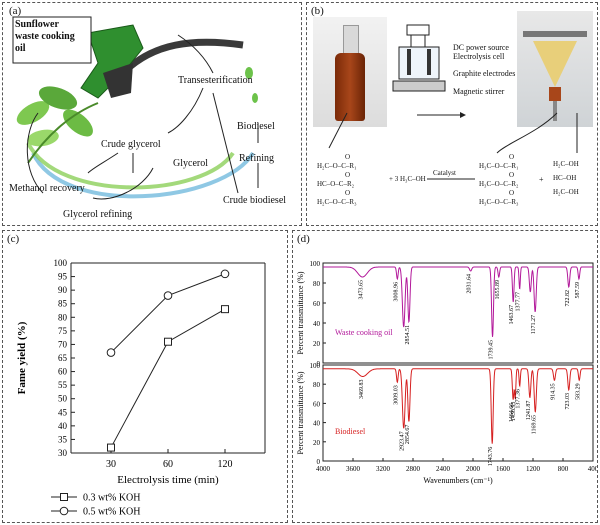  Describe the element at coordinates (317, 344) in the screenshot. I see `y-tick-label: 20` at that location.